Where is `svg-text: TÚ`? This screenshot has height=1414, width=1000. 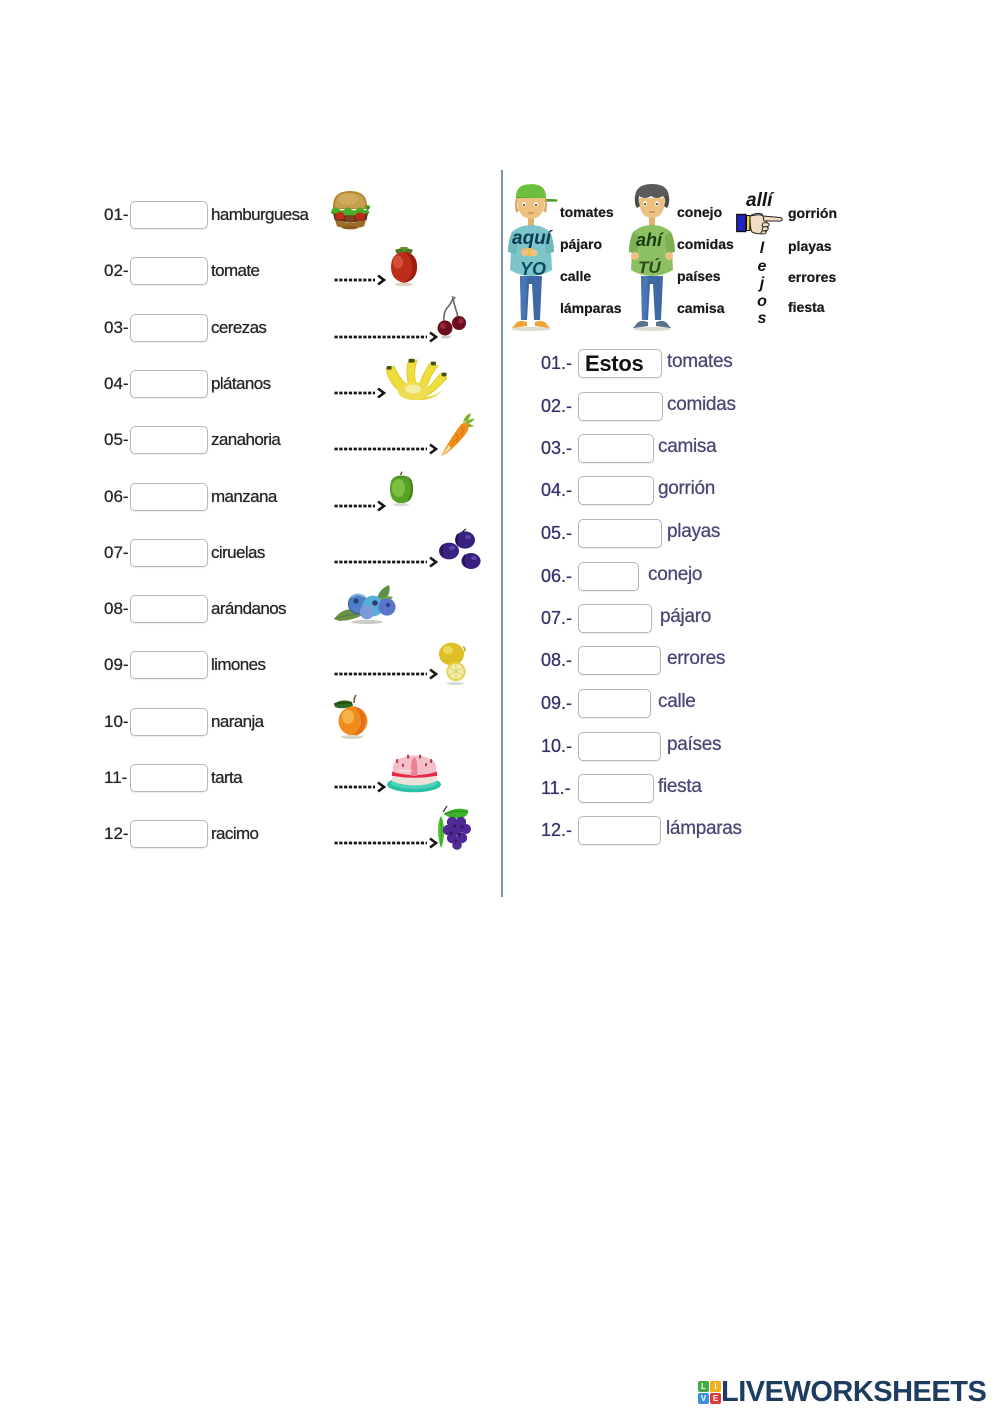
svg-text: TÚ is located at coordinates (649, 267).